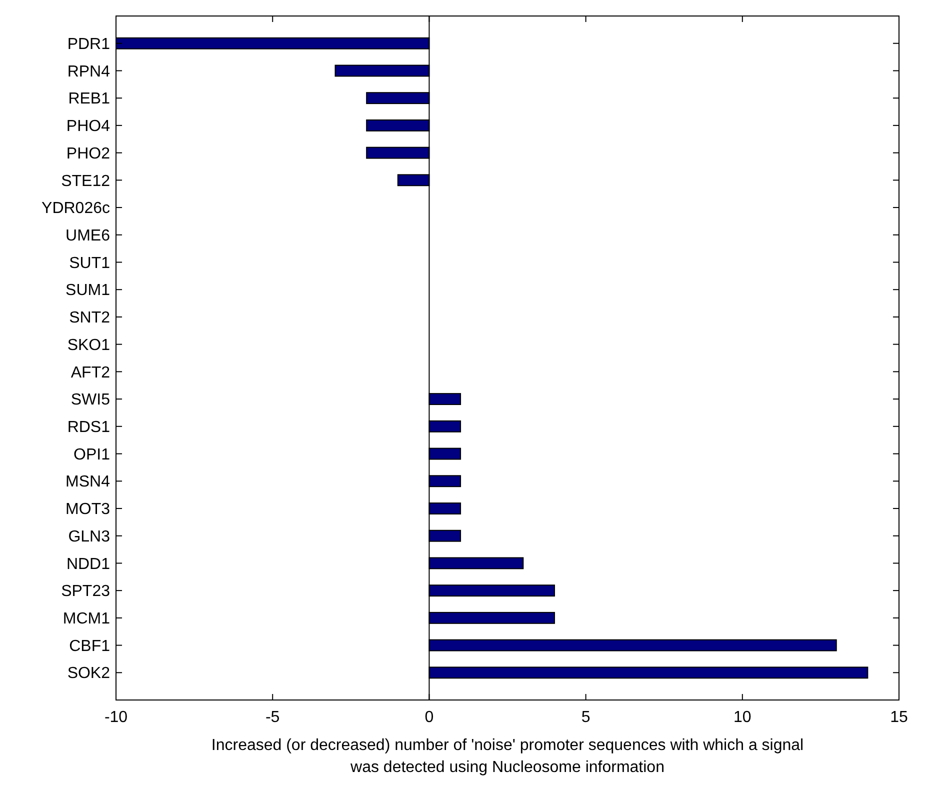 This screenshot has width=927, height=793. Describe the element at coordinates (89, 99) in the screenshot. I see `y-tick-label: REB1` at that location.